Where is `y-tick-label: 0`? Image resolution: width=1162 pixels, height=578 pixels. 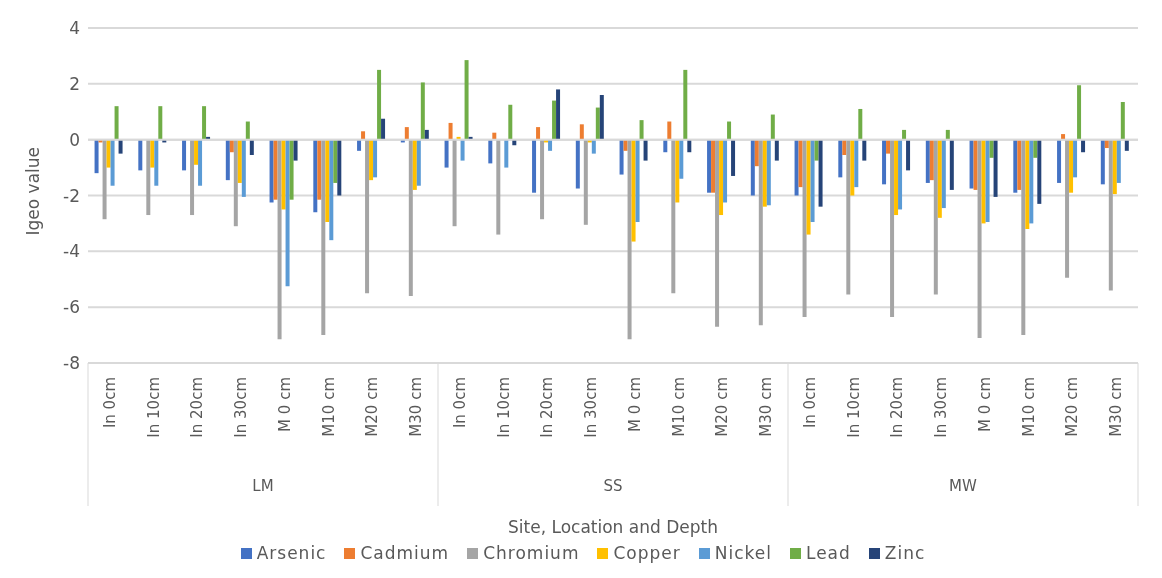
y-tick-label: 0 is located at coordinates (74, 139).